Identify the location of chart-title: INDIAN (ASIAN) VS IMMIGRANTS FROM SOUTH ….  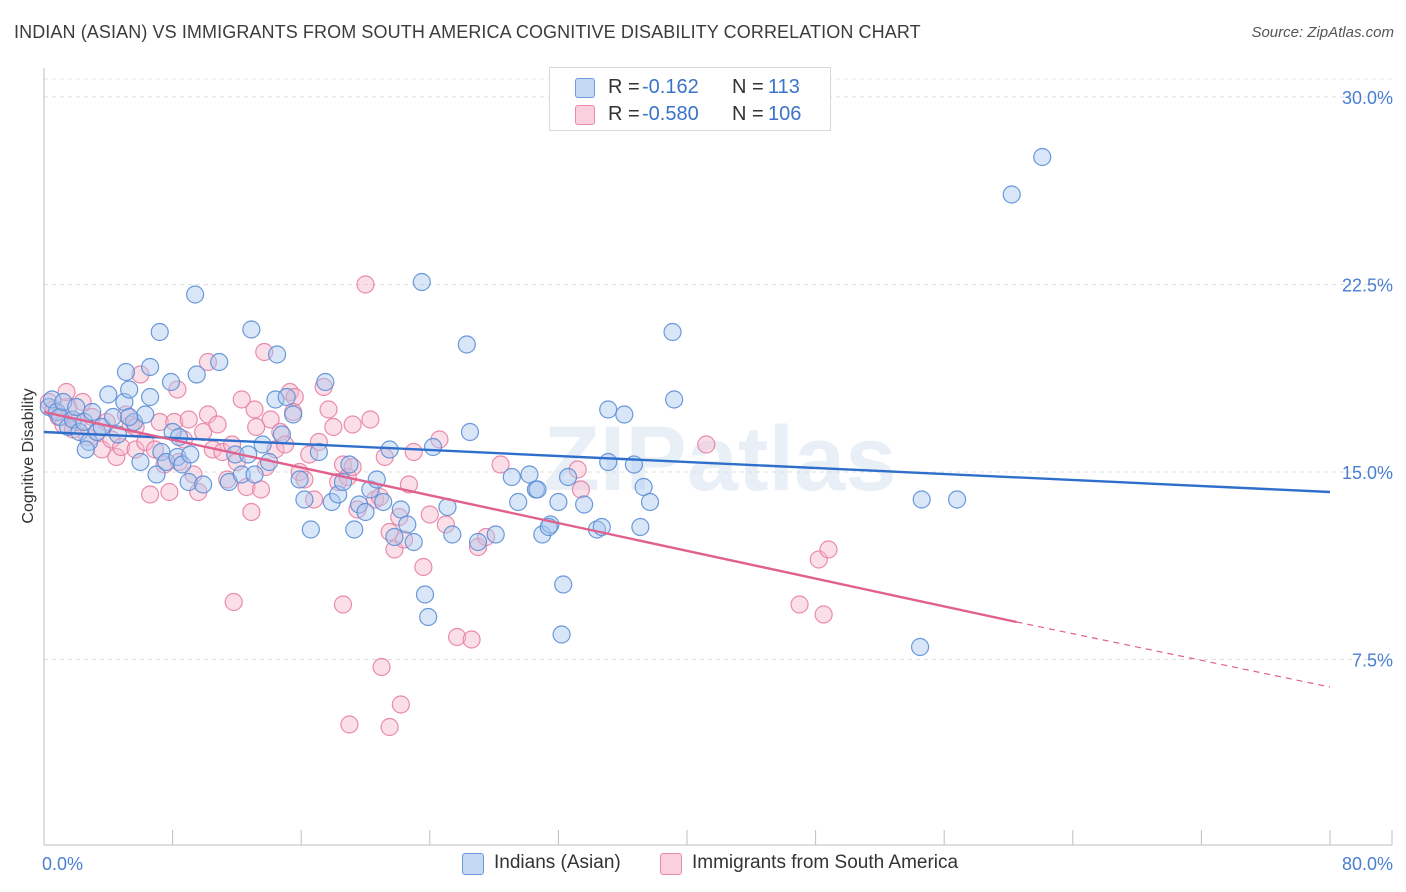
(467, 32).